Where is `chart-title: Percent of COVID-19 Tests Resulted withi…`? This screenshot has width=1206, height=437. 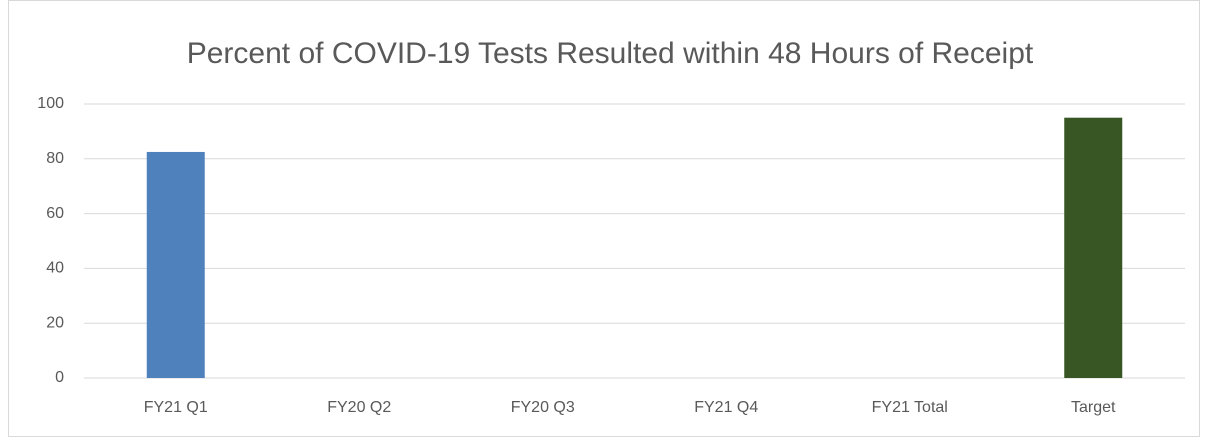 chart-title: Percent of COVID-19 Tests Resulted withi… is located at coordinates (610, 53).